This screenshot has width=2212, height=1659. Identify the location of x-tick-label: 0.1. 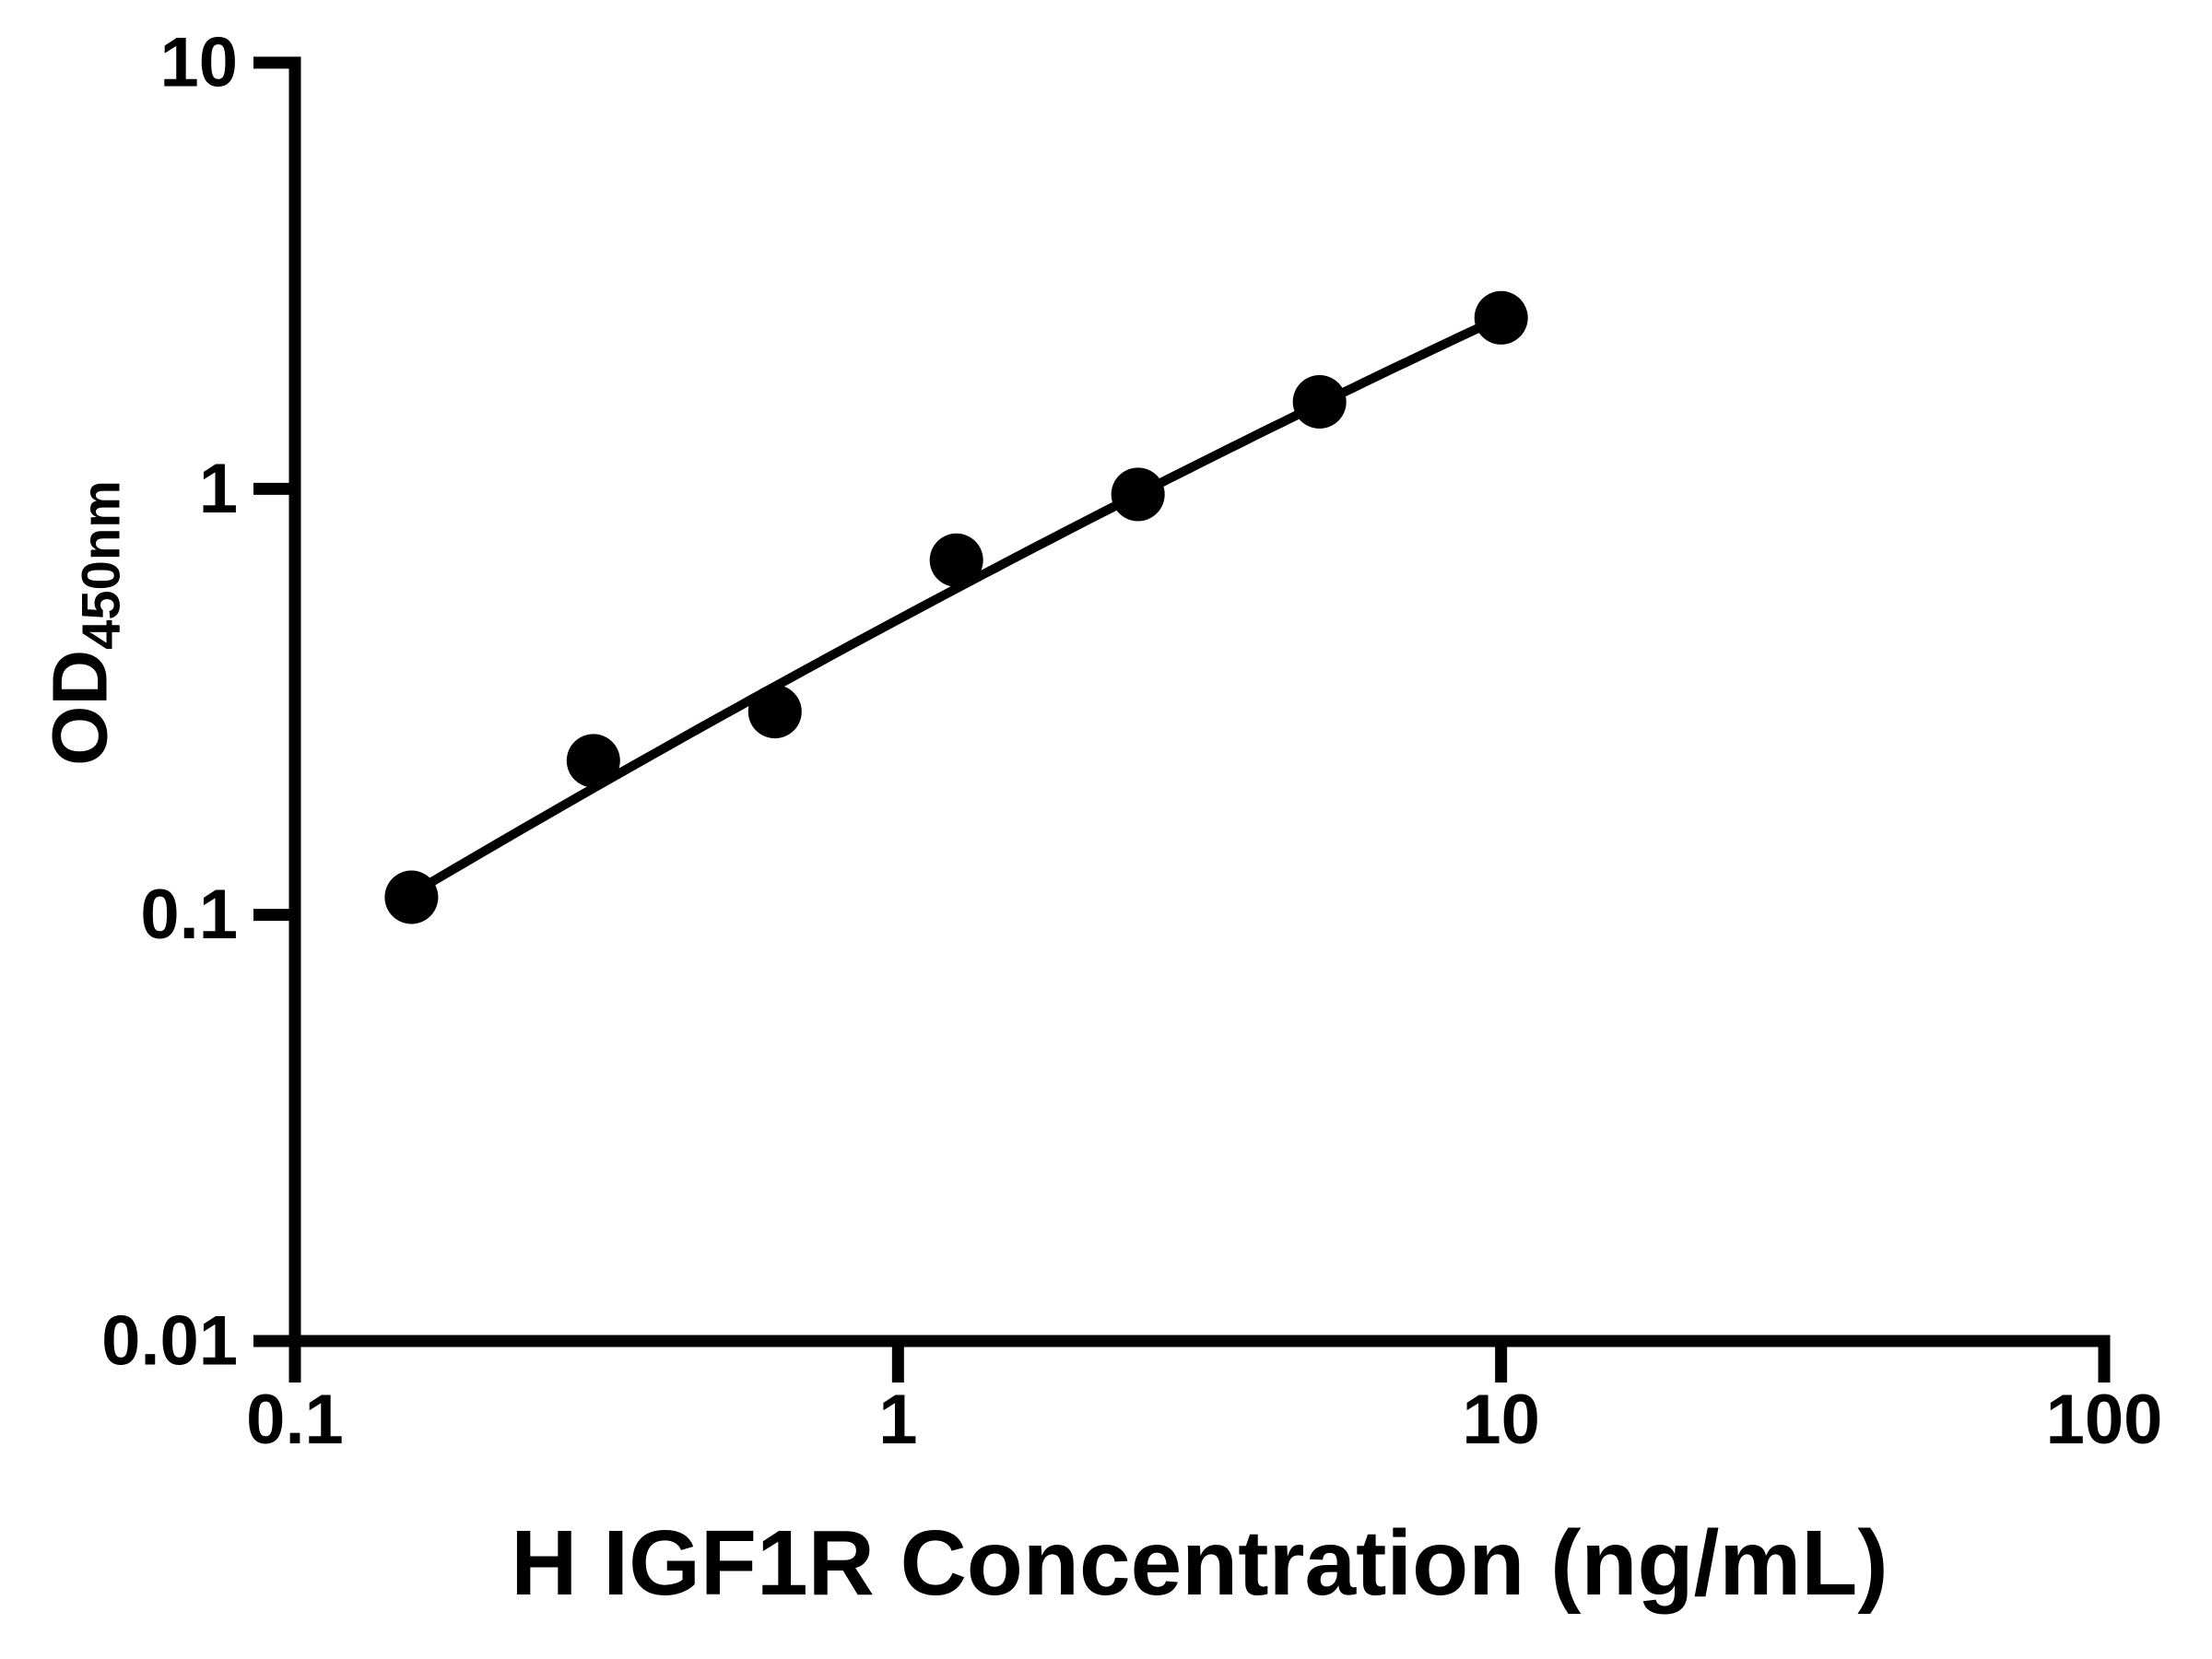
(295, 1420).